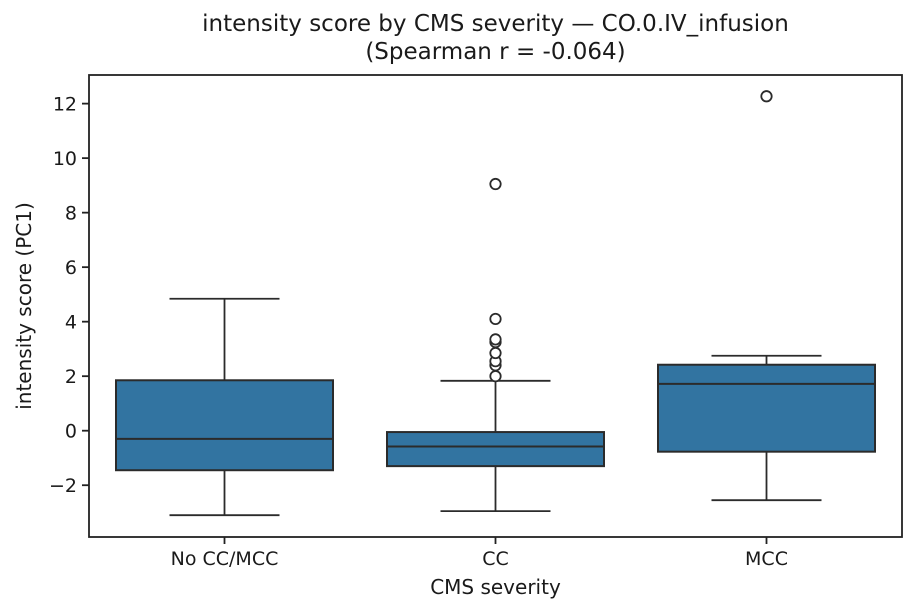 The width and height of the screenshot is (917, 615). I want to click on x-axis-label: CMS severity, so click(495, 587).